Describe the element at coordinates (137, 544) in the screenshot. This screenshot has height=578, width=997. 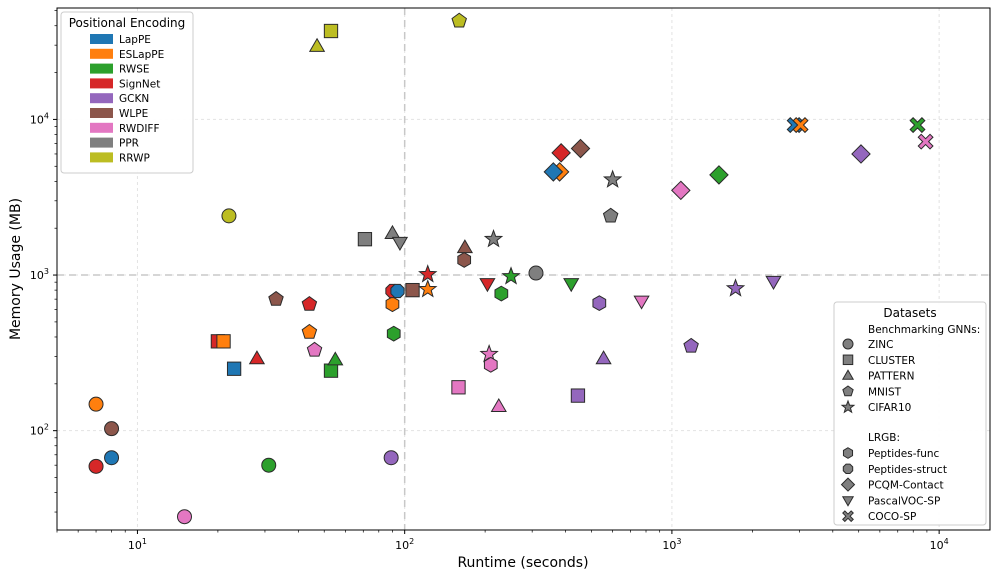
I see `x-tick-label: 10¹` at that location.